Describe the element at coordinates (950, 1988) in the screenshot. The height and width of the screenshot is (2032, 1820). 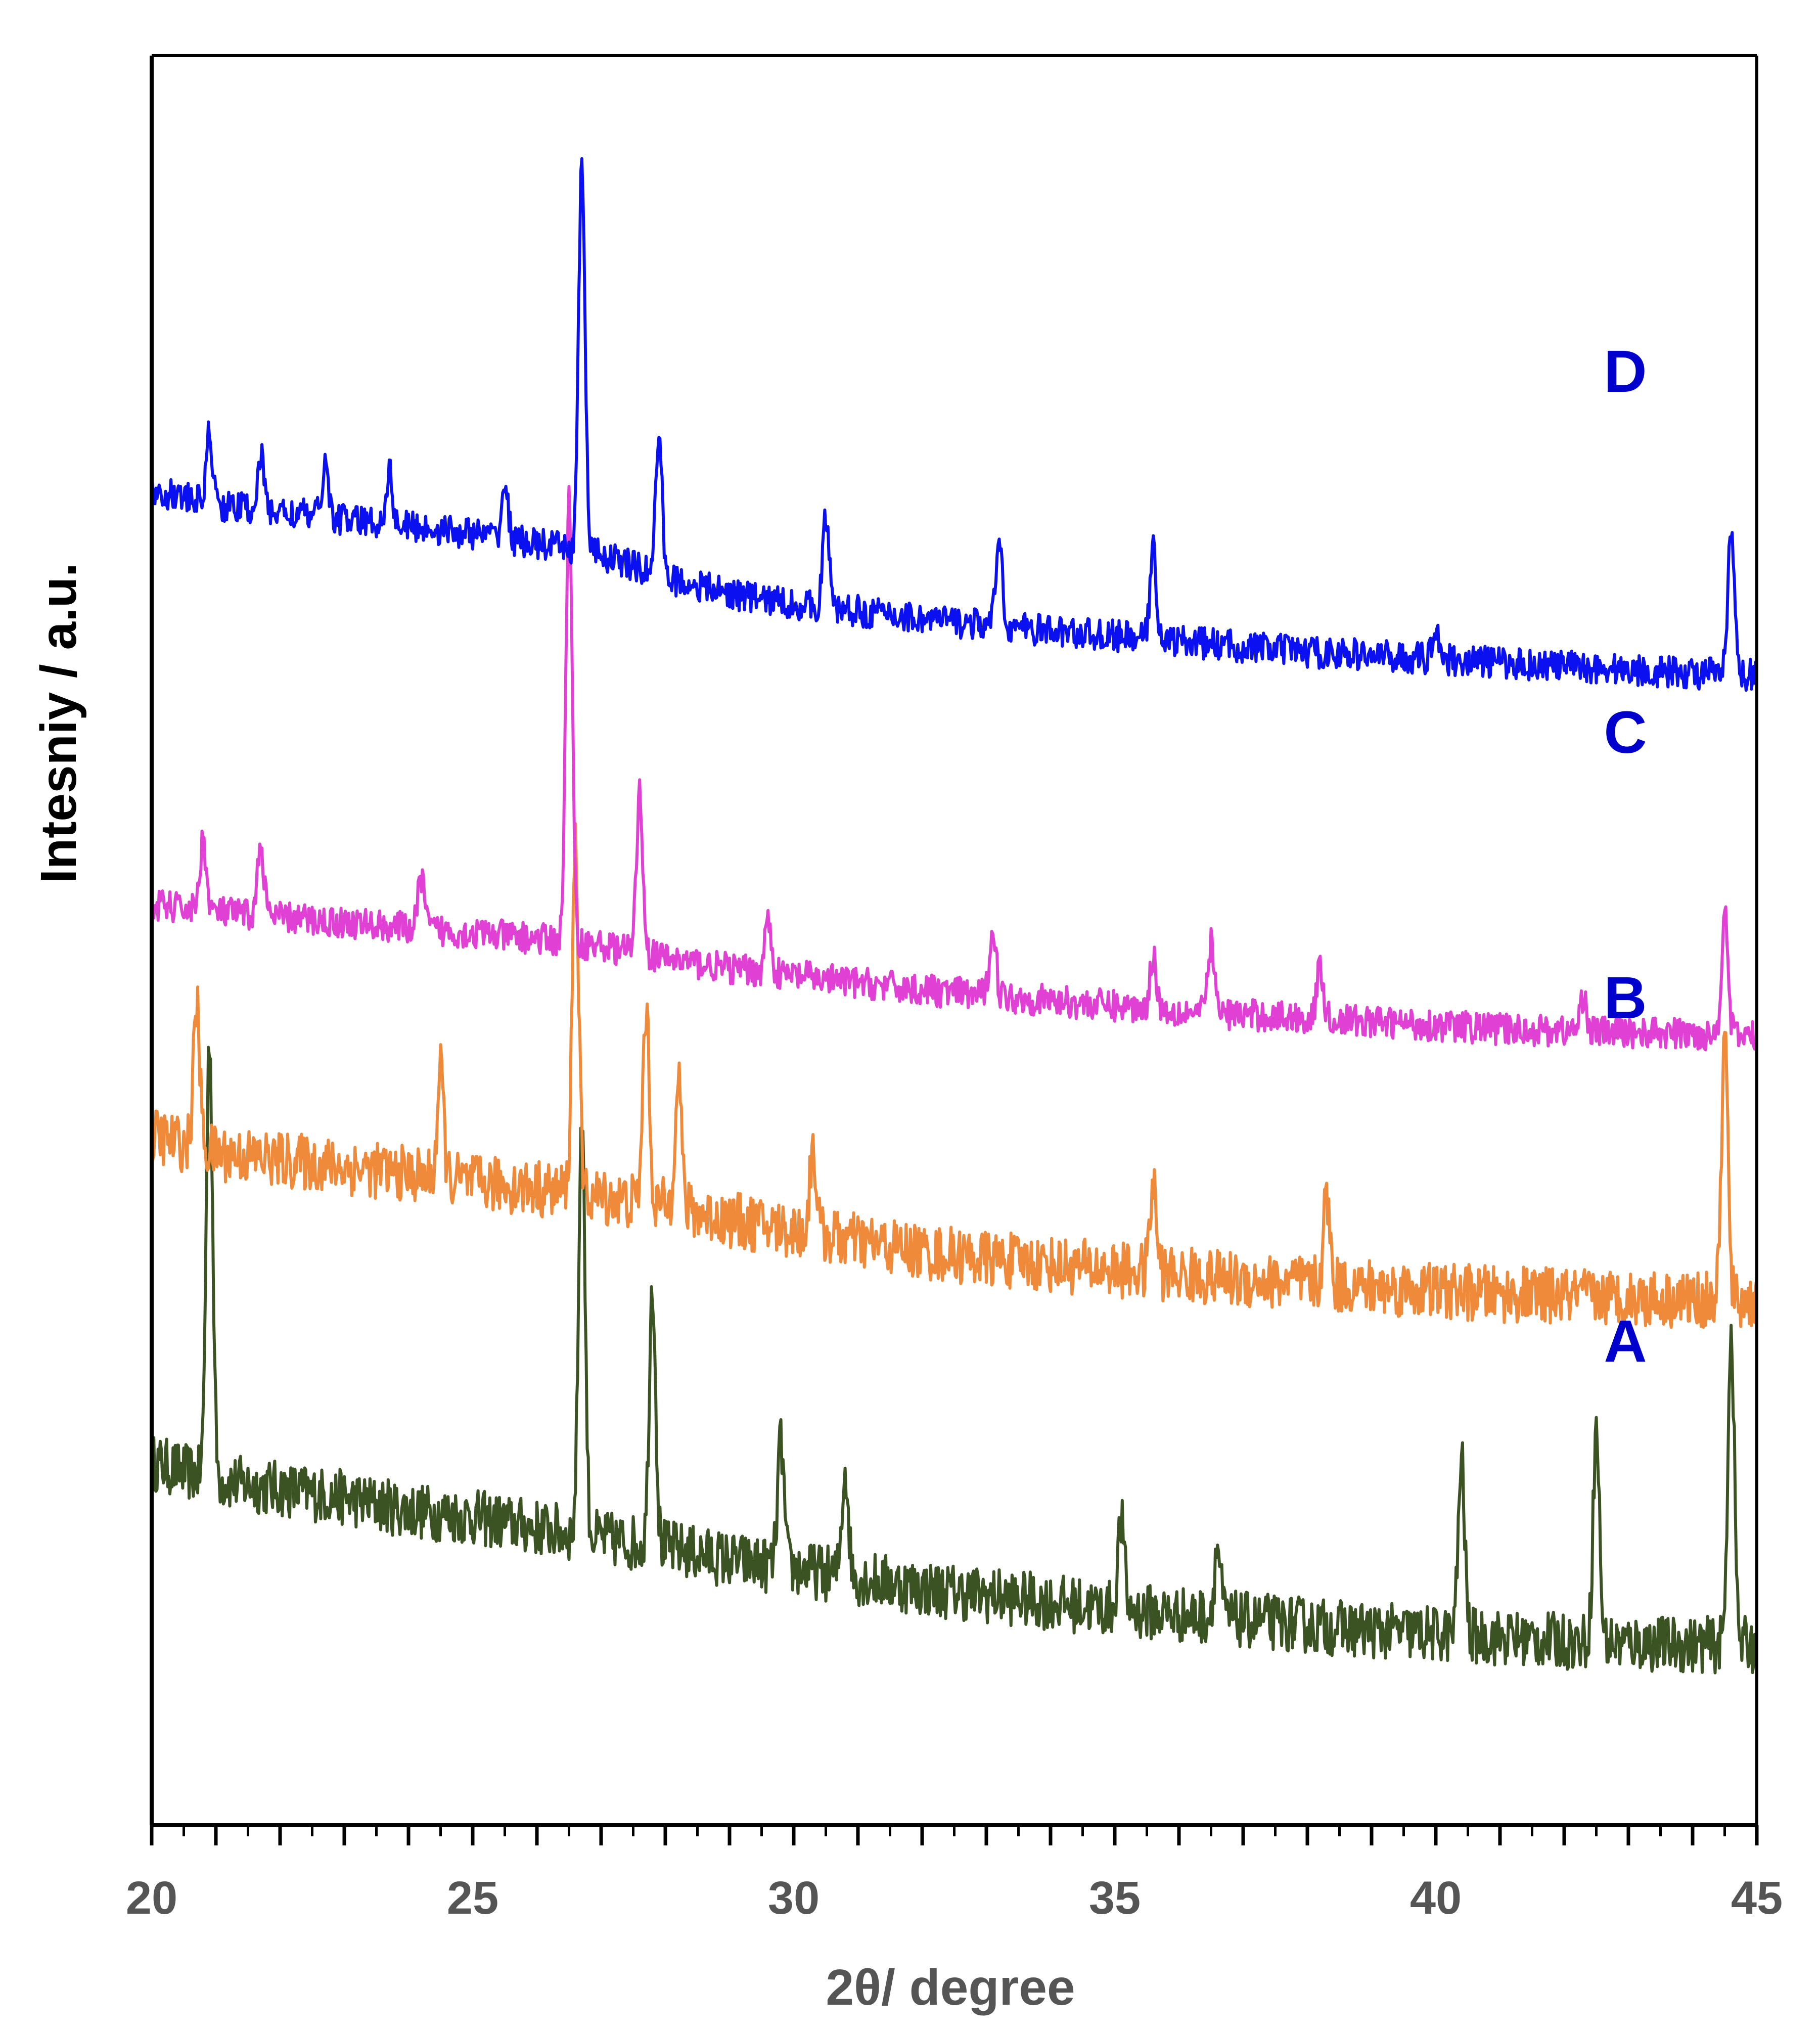
I see `x-axis-title: 2θ/ degree` at that location.